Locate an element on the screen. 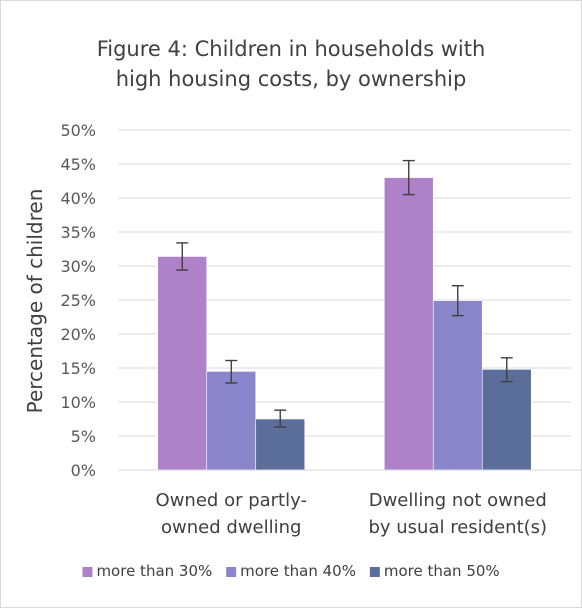  chart-title-line-2: high housing costs, by ownership is located at coordinates (291, 79).